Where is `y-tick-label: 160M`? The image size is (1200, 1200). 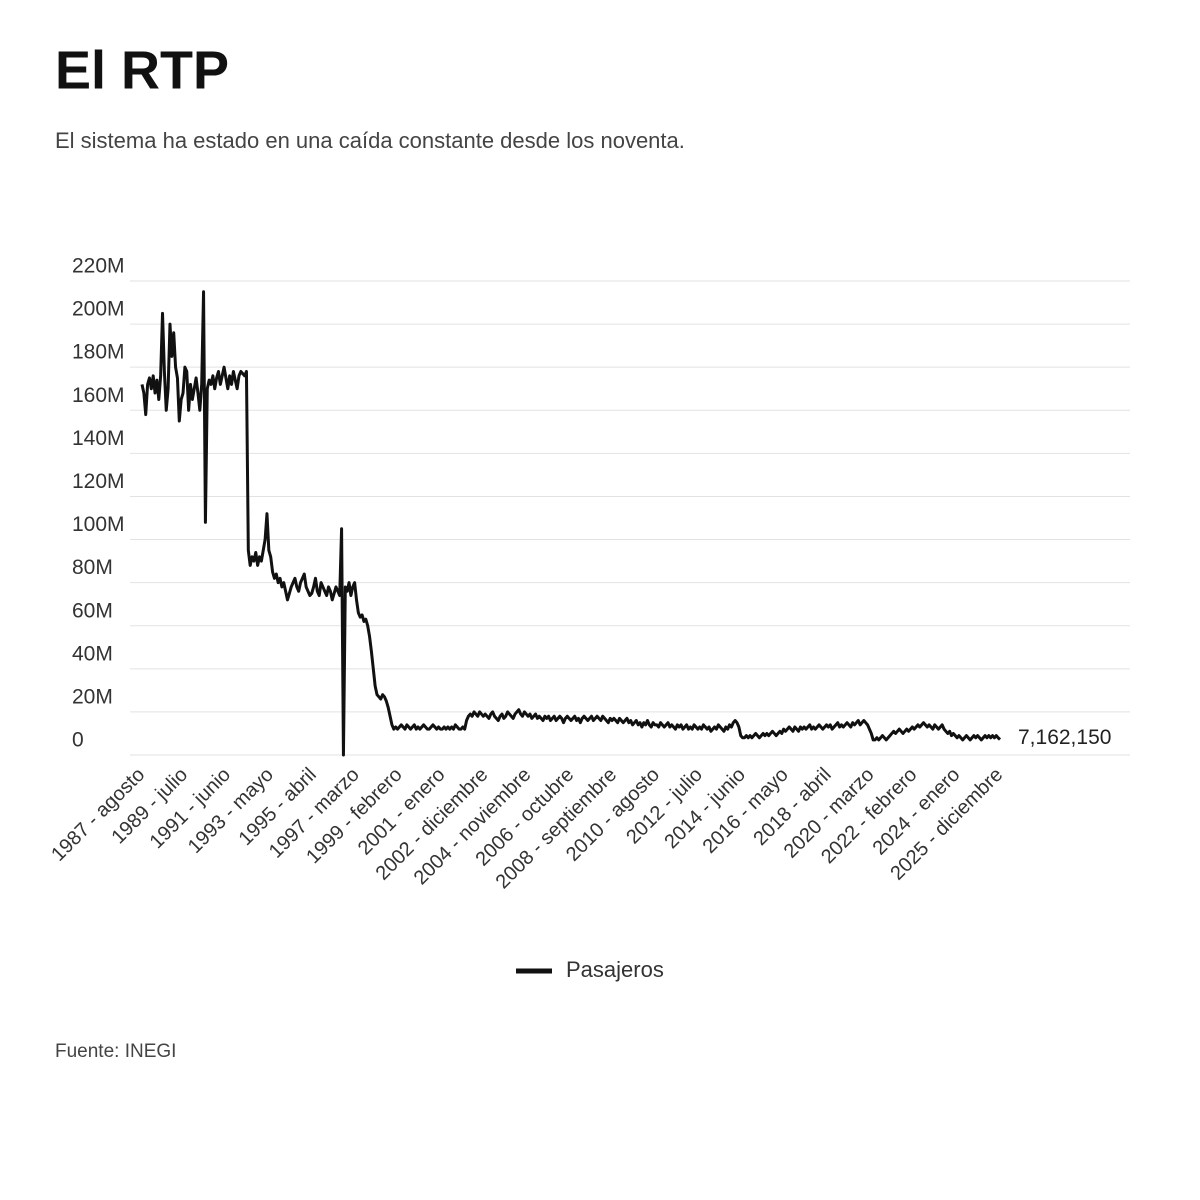
y-tick-label: 160M is located at coordinates (98, 395).